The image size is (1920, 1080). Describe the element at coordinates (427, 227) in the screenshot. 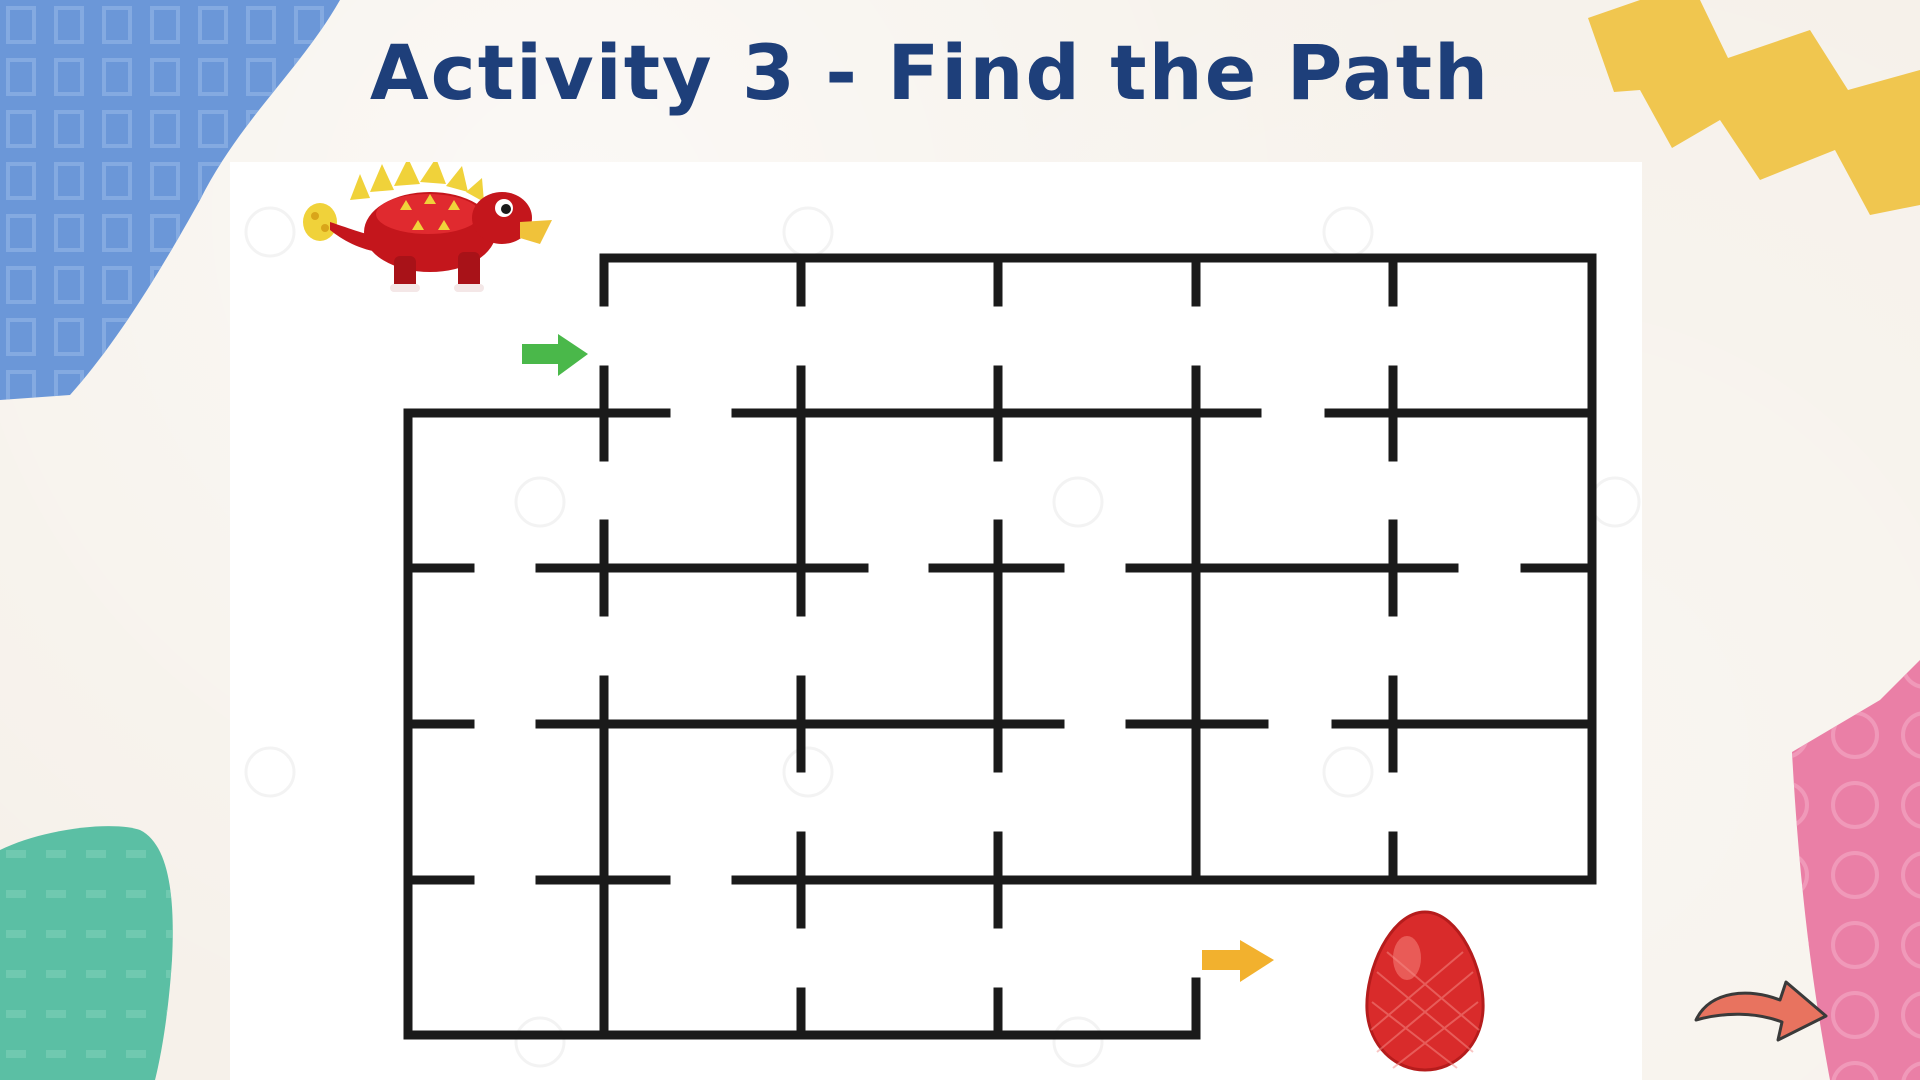

I see `dinosaur-icon` at that location.